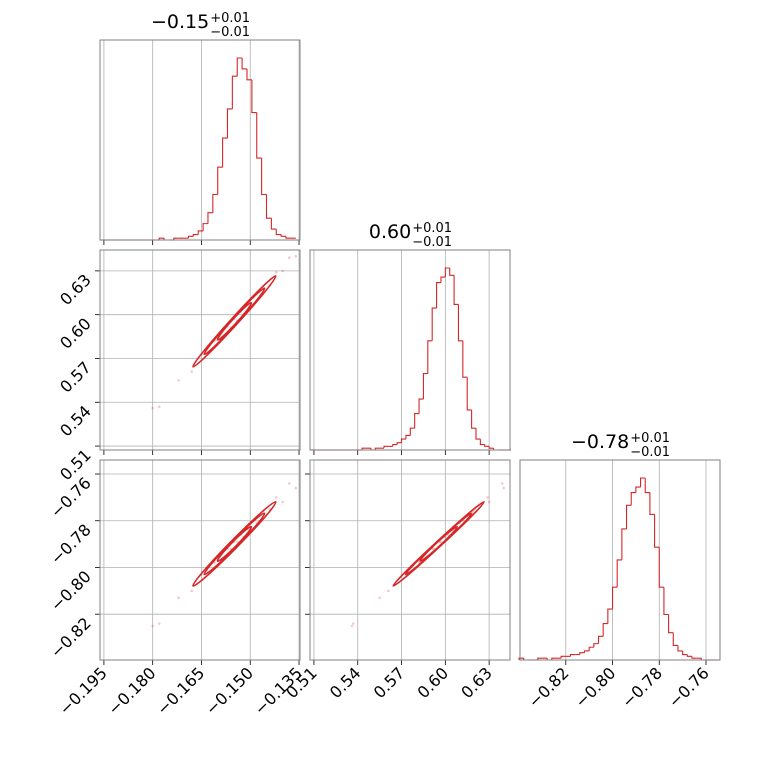 Image resolution: width=760 pixels, height=760 pixels. Describe the element at coordinates (180, 690) in the screenshot. I see `x-tick-label: −0.165` at that location.